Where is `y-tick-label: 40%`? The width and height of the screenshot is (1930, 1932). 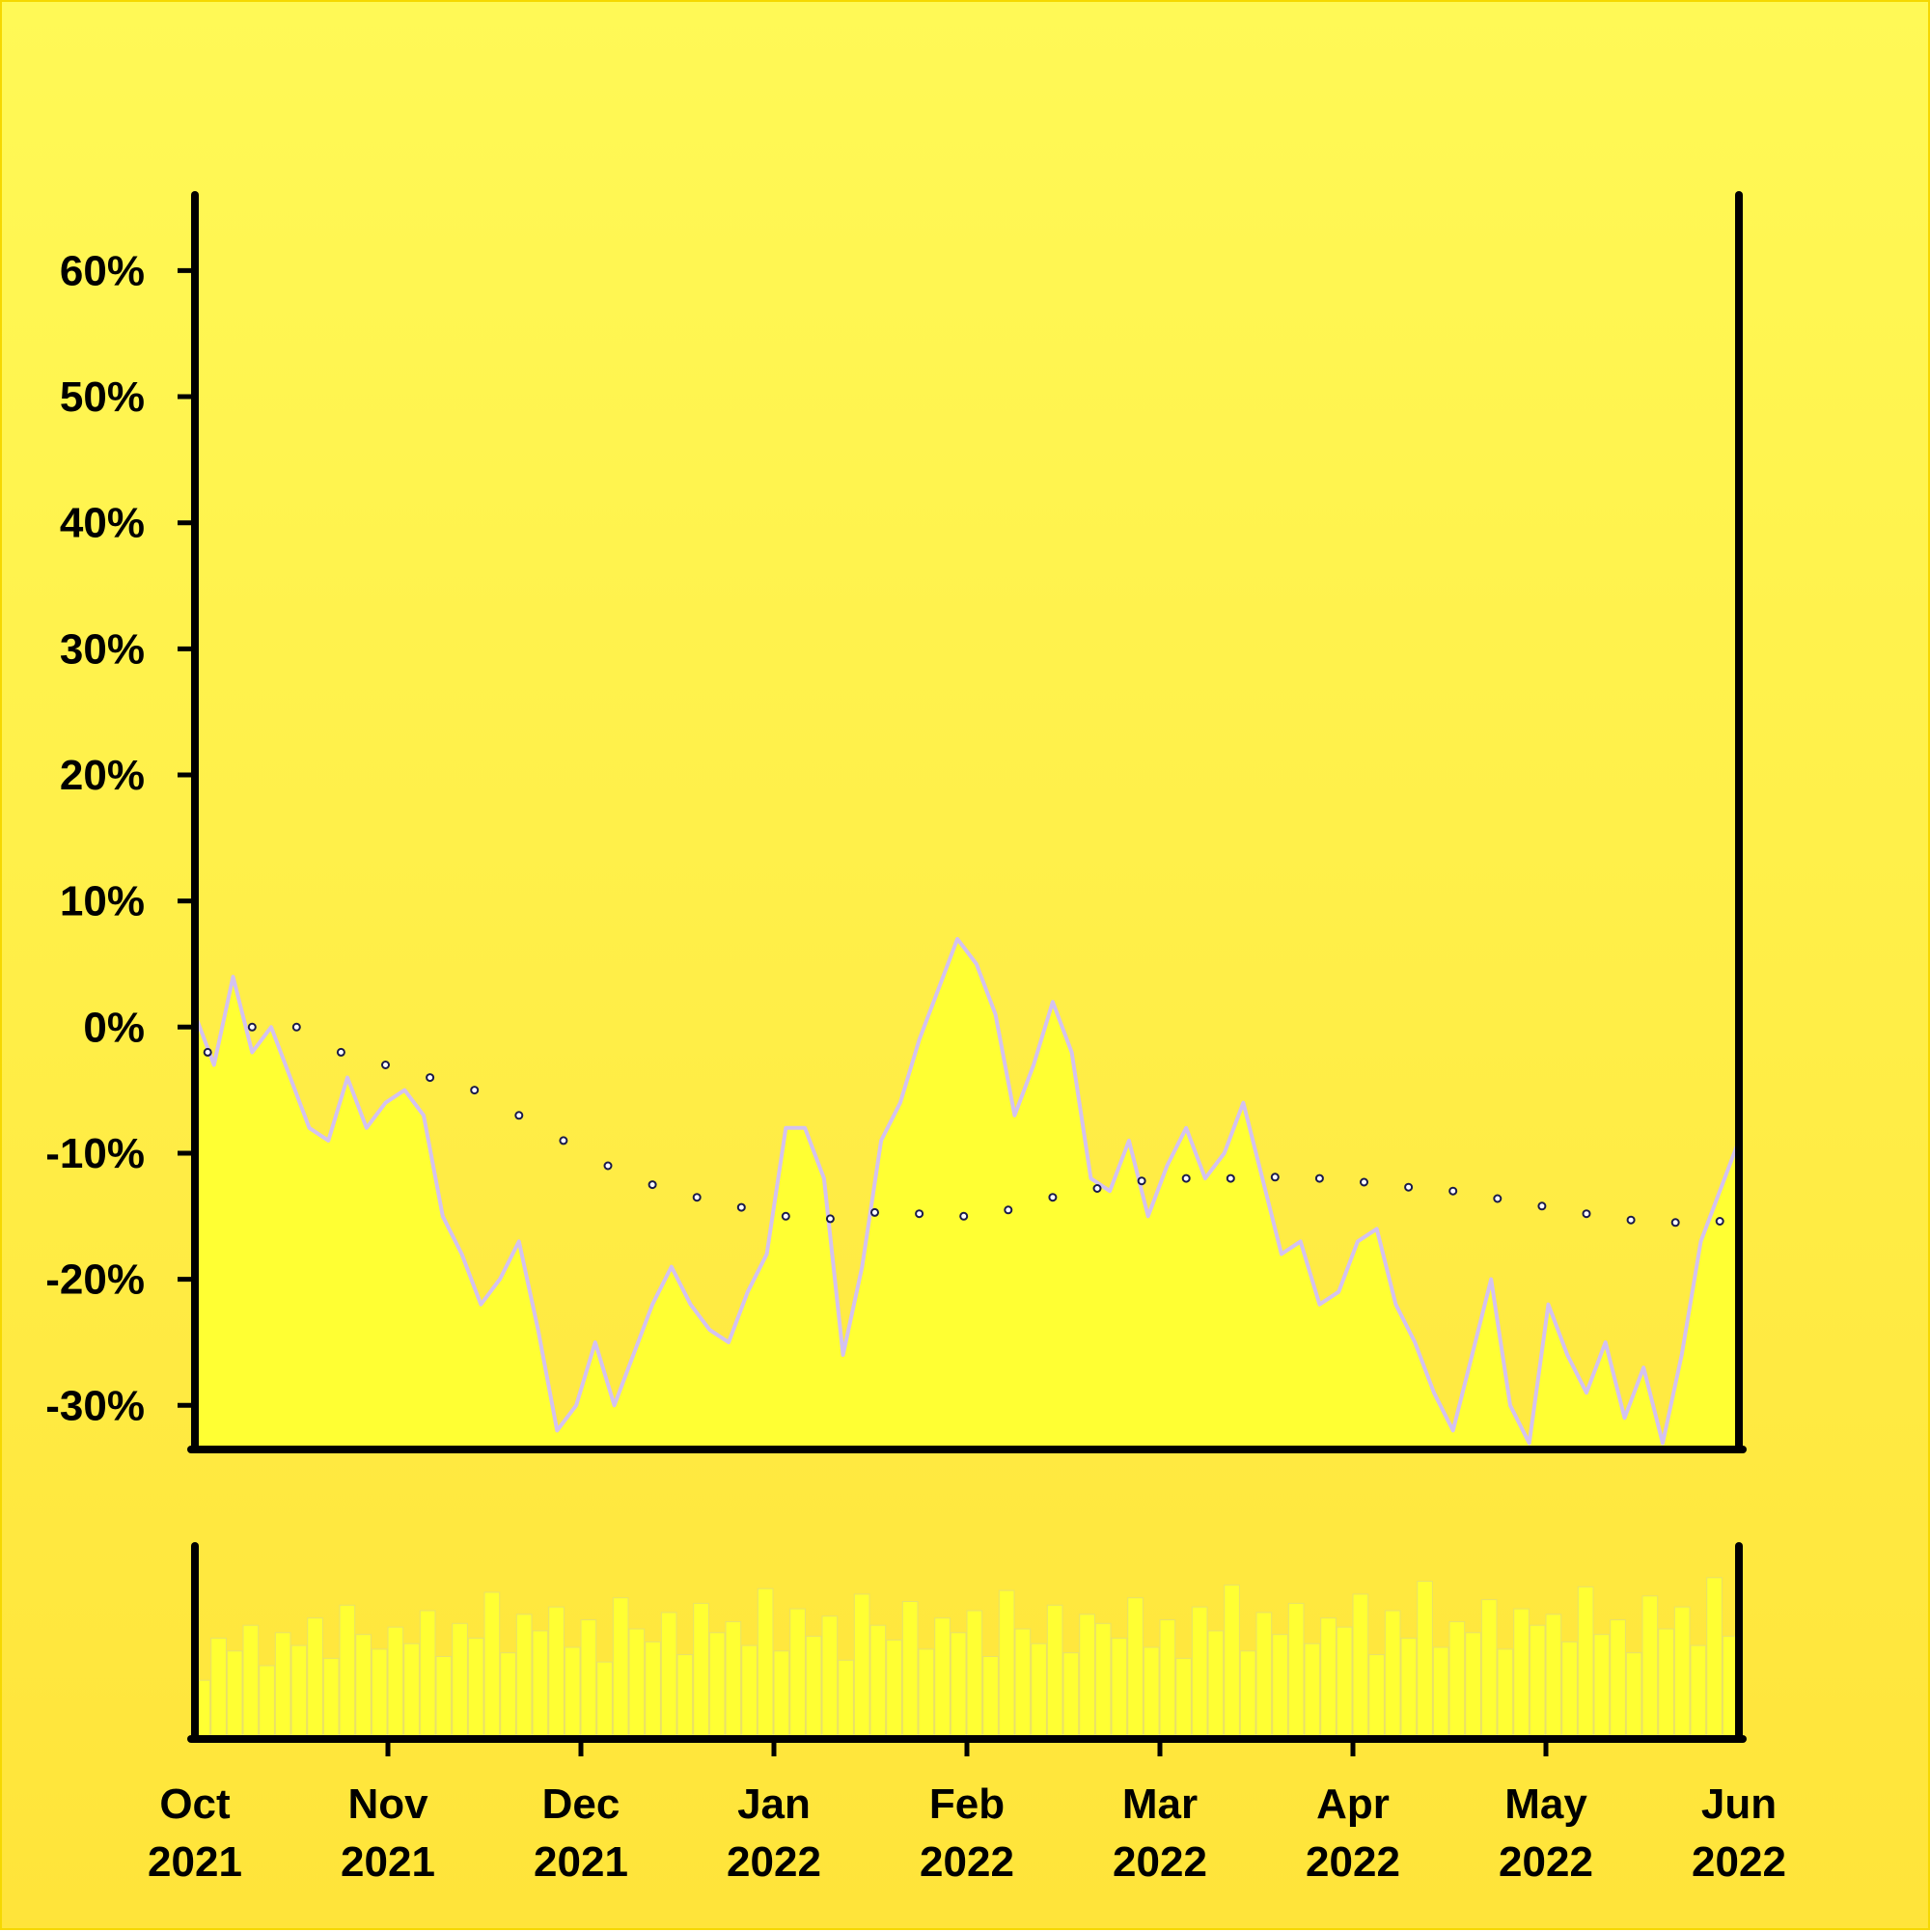 y-tick-label: 40% is located at coordinates (102, 523).